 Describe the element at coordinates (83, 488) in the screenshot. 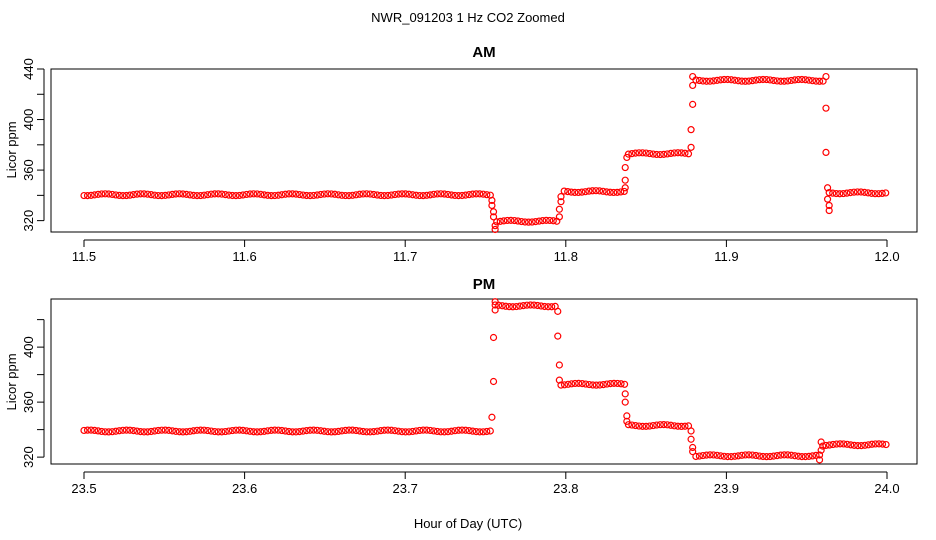

I see `pm-x-tick-label-0: 23.5` at that location.